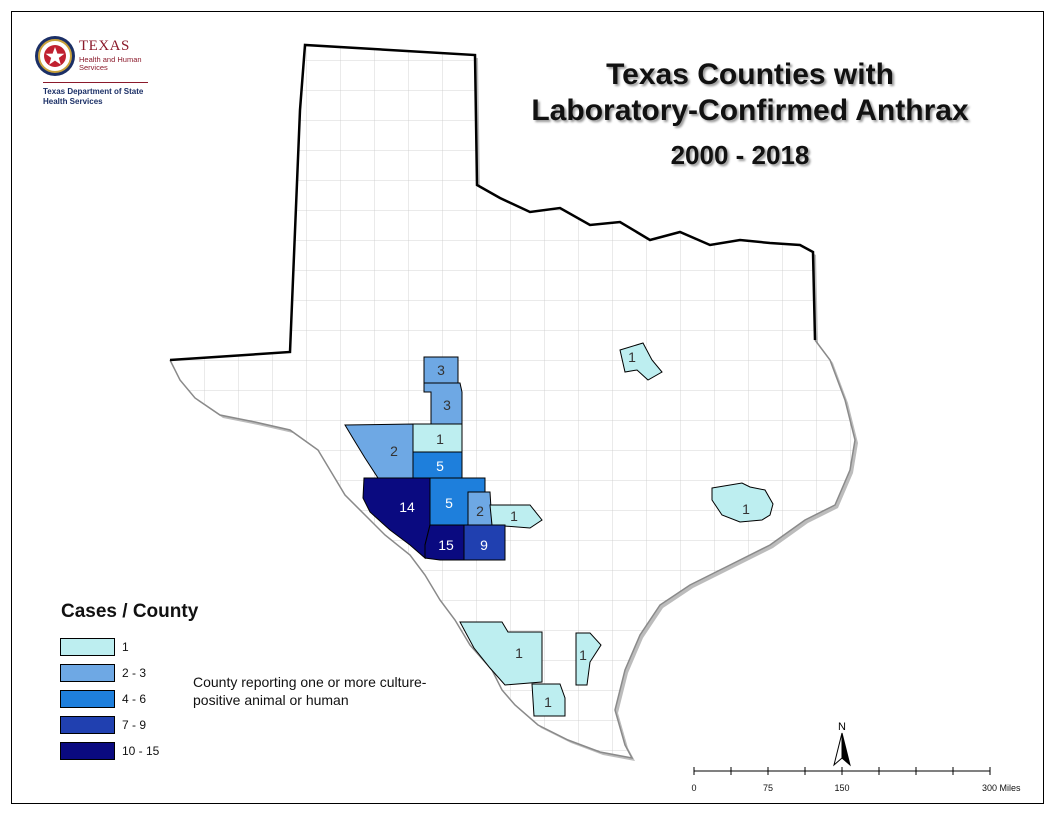 The height and width of the screenshot is (816, 1056). Describe the element at coordinates (856, 780) in the screenshot. I see `scale-bar: 0 75 150 300 Miles` at that location.